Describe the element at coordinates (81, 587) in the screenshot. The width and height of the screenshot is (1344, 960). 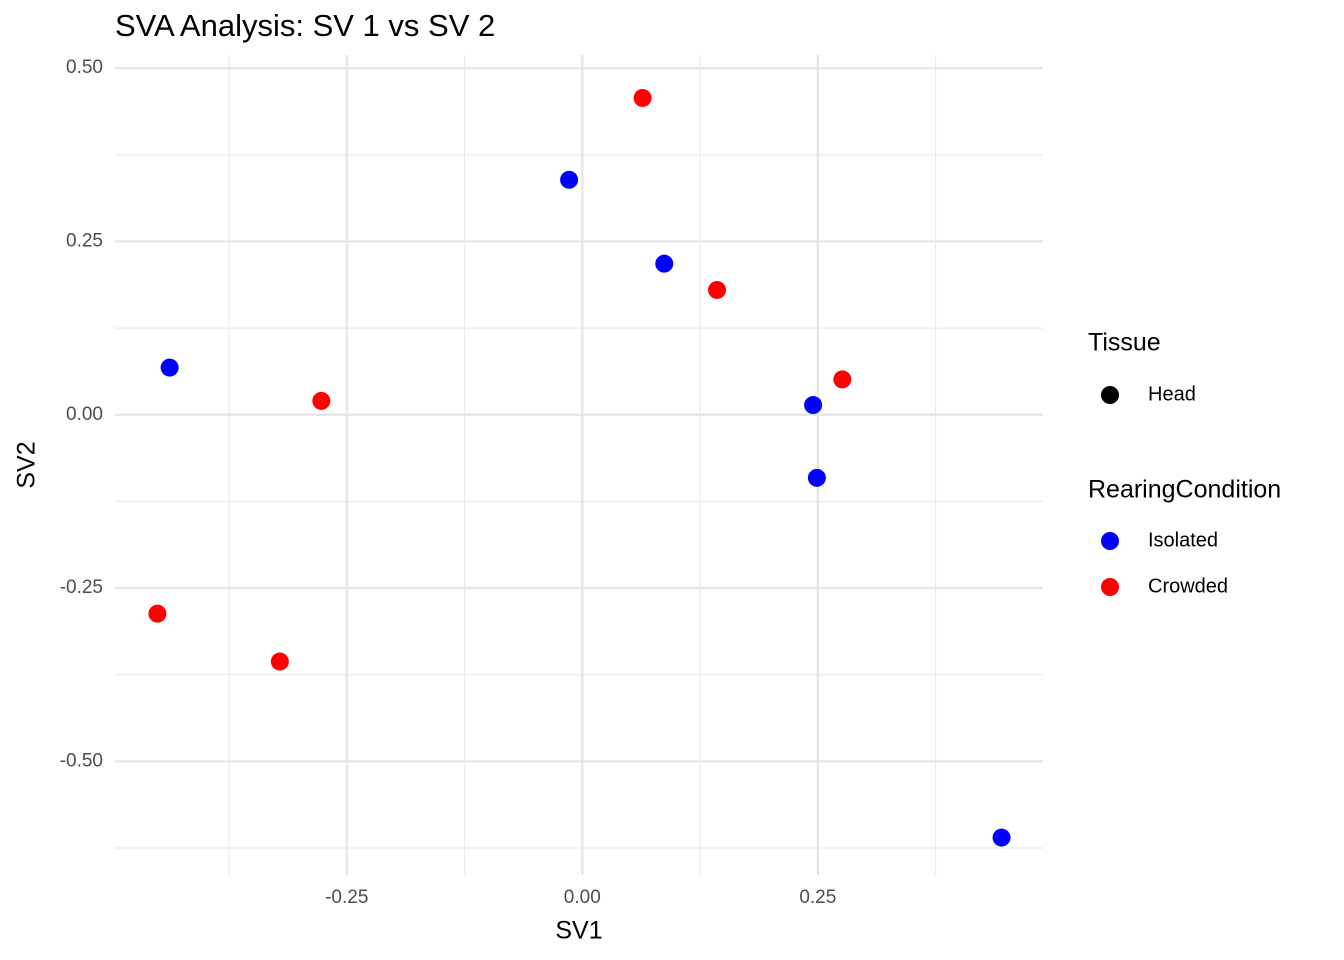
I see `y-tick-label: -0.25` at that location.